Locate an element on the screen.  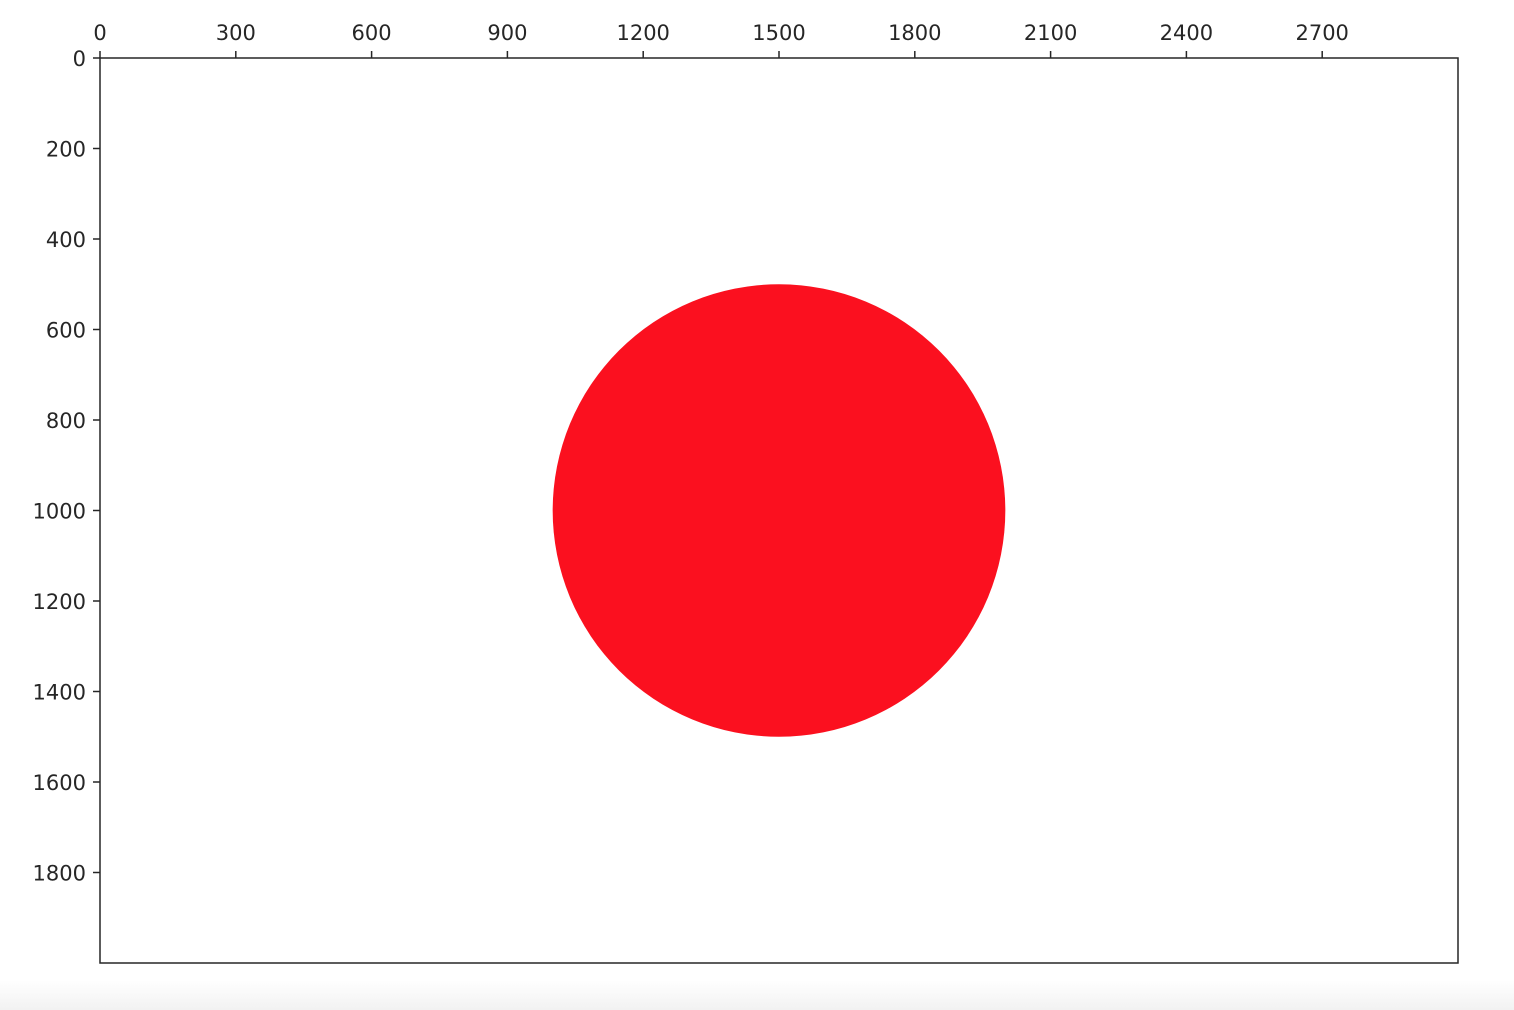
chart-marks is located at coordinates (779, 510).